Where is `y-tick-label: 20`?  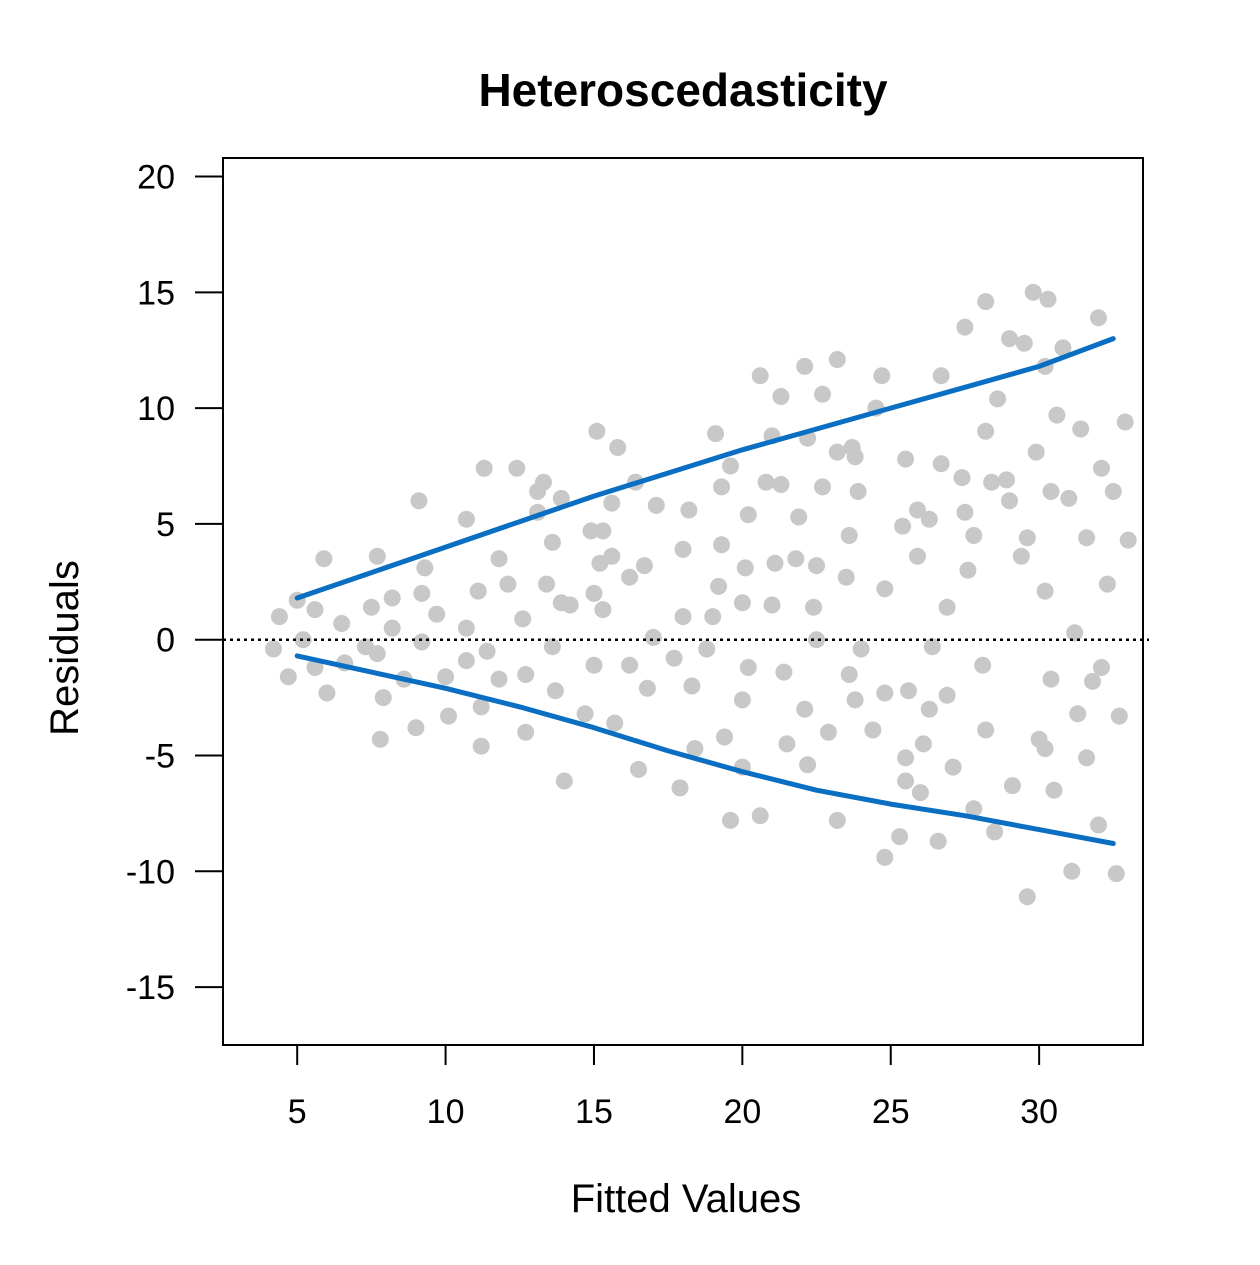
y-tick-label: 20 is located at coordinates (156, 178).